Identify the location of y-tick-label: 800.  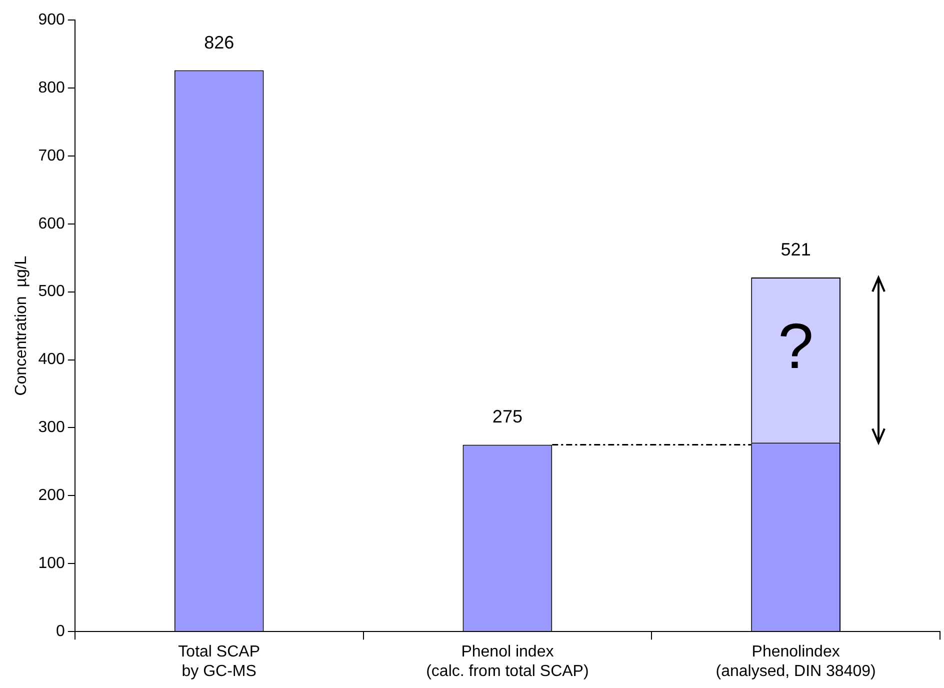
(51, 87).